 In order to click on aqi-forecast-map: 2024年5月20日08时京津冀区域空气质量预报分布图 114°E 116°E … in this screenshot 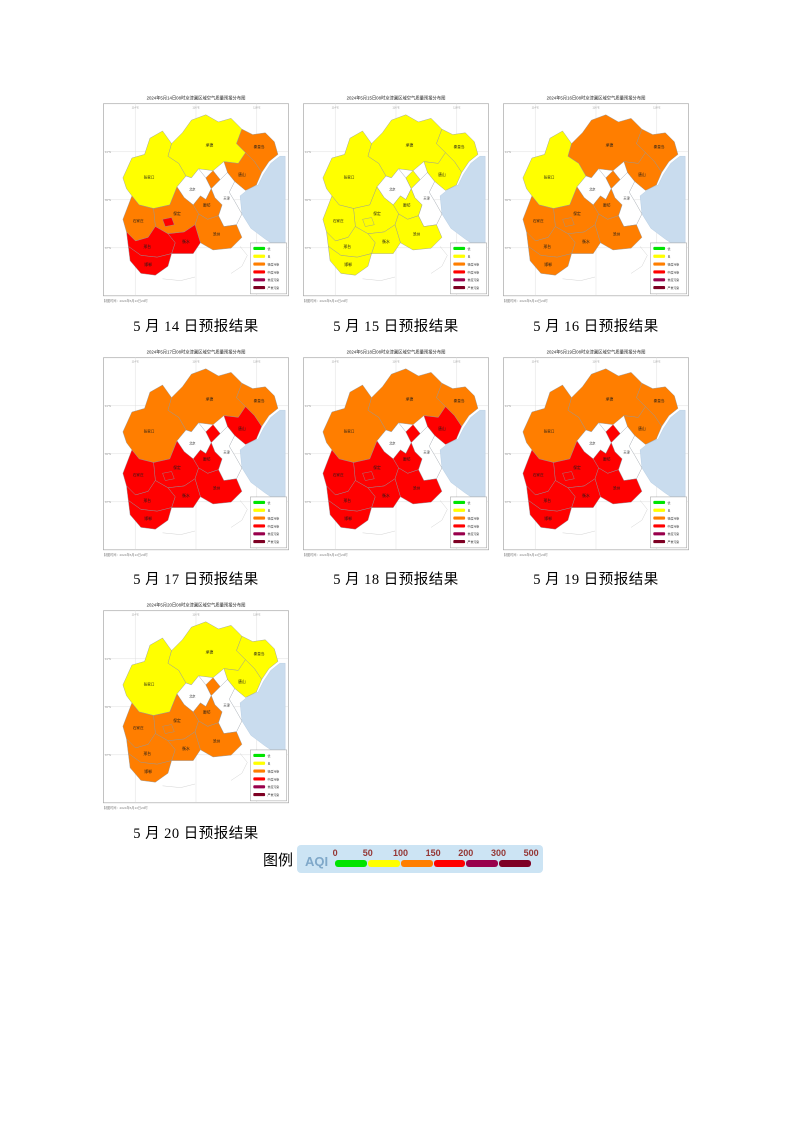, I will do `click(196, 705)`.